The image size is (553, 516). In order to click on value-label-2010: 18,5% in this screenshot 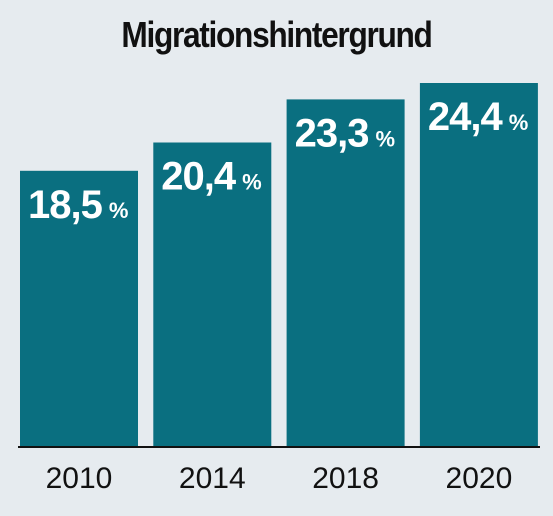, I will do `click(78, 205)`.